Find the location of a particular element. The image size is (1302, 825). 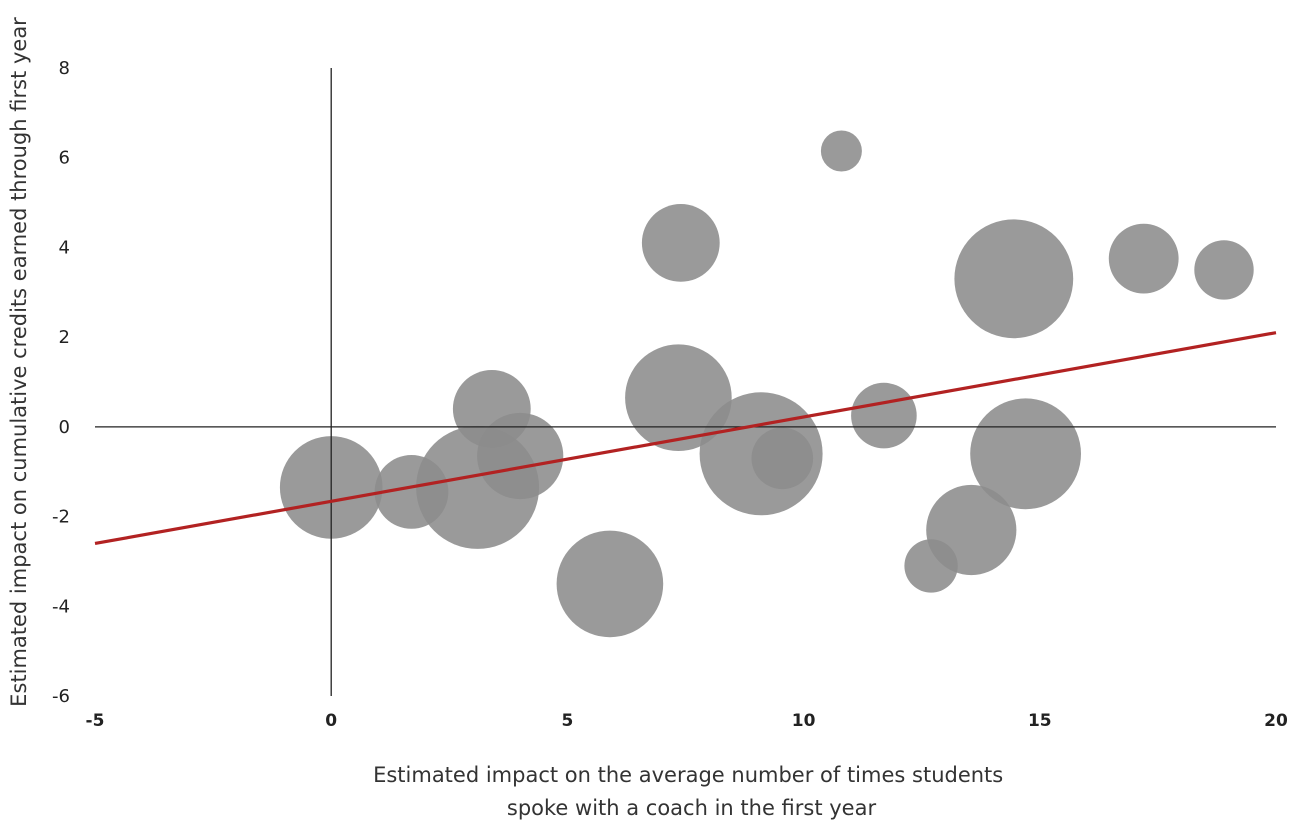

x-tick-label: -5 is located at coordinates (95, 721).